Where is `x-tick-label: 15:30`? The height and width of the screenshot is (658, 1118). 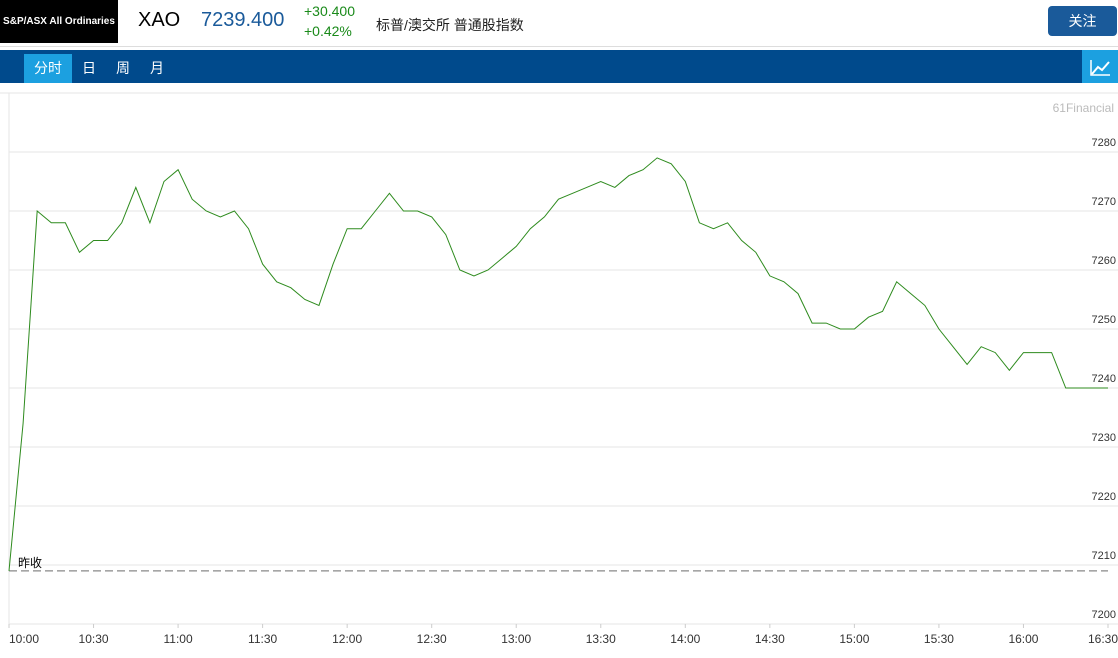 x-tick-label: 15:30 is located at coordinates (939, 639).